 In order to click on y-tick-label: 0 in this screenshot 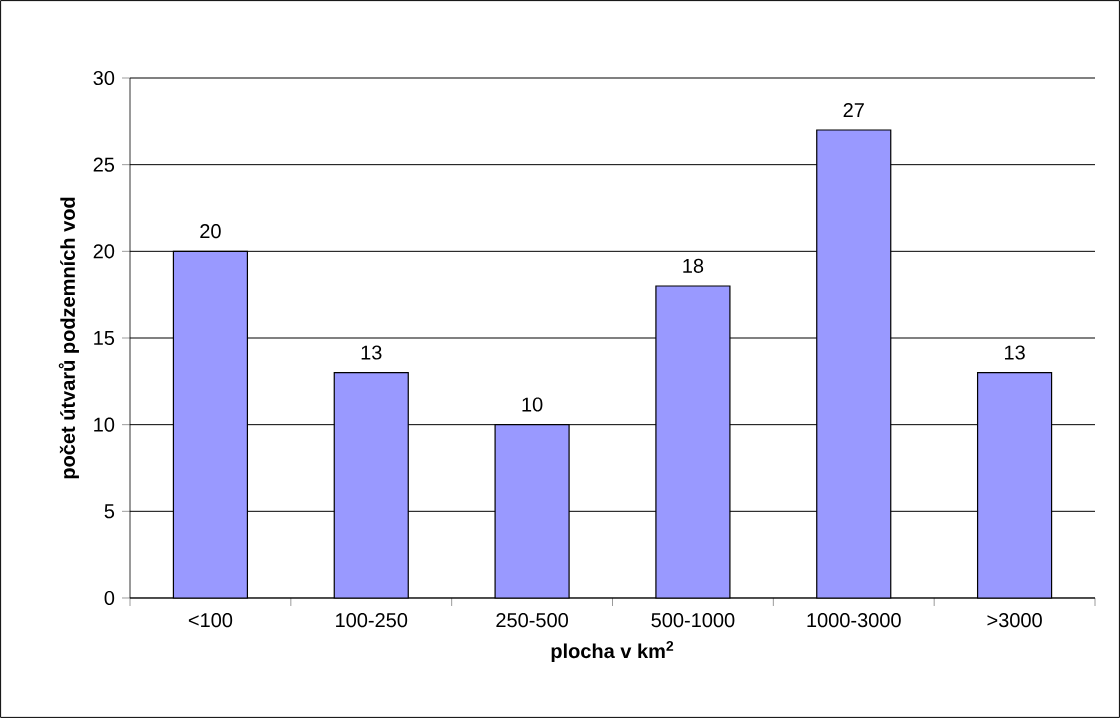, I will do `click(109, 598)`.